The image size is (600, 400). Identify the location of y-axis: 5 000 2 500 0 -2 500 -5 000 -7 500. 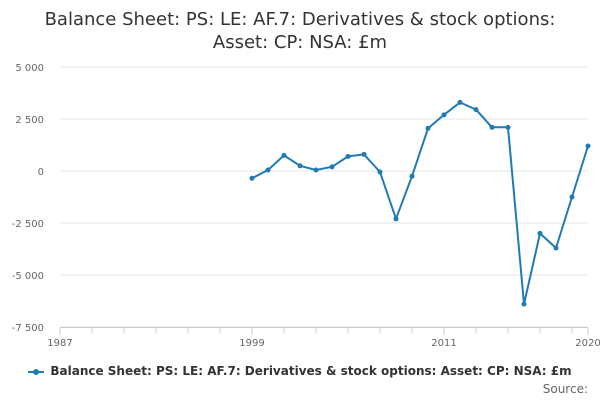
(28, 198).